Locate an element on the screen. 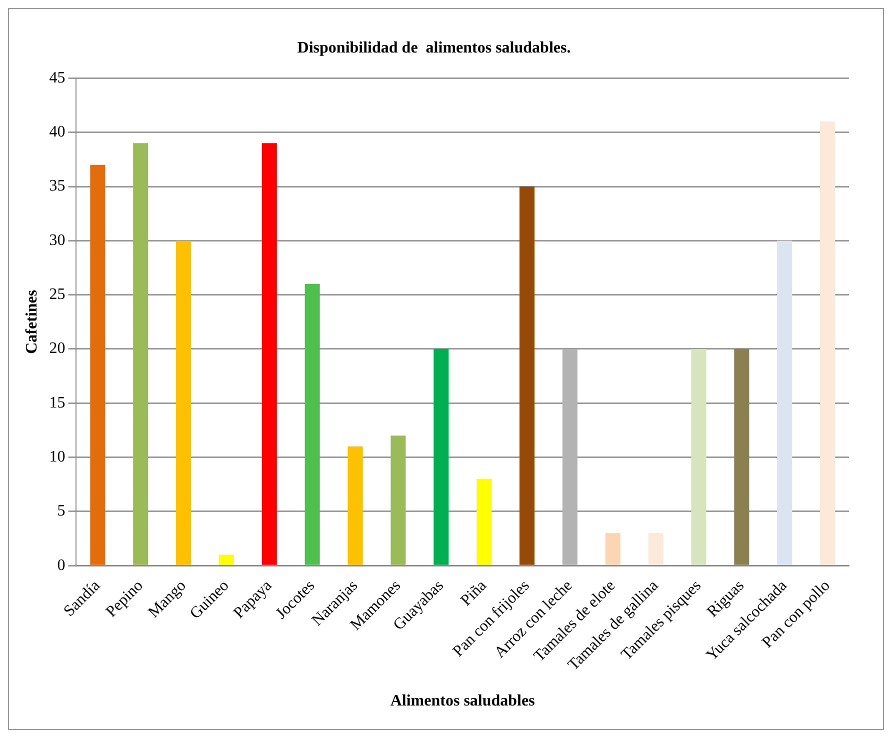 The height and width of the screenshot is (740, 894). y-tick-label: 20 is located at coordinates (57, 349).